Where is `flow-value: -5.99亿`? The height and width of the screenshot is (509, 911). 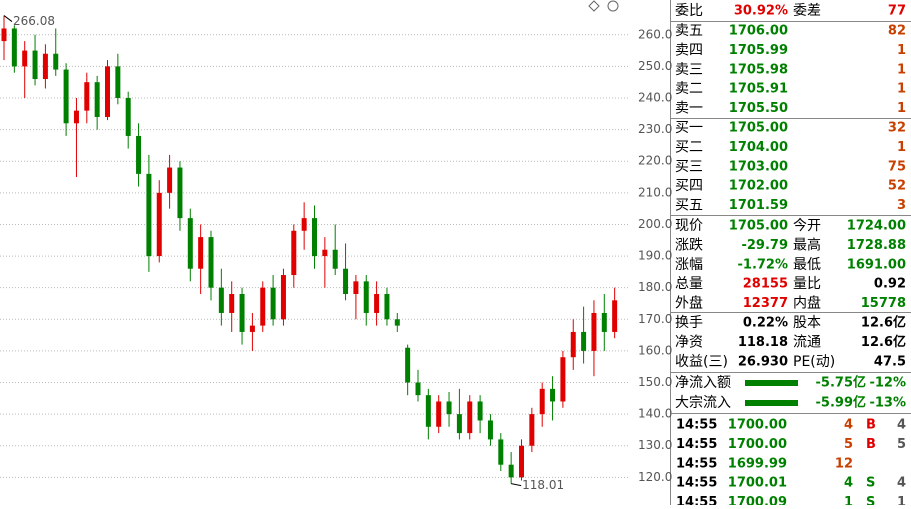
flow-value: -5.99亿 is located at coordinates (841, 403).